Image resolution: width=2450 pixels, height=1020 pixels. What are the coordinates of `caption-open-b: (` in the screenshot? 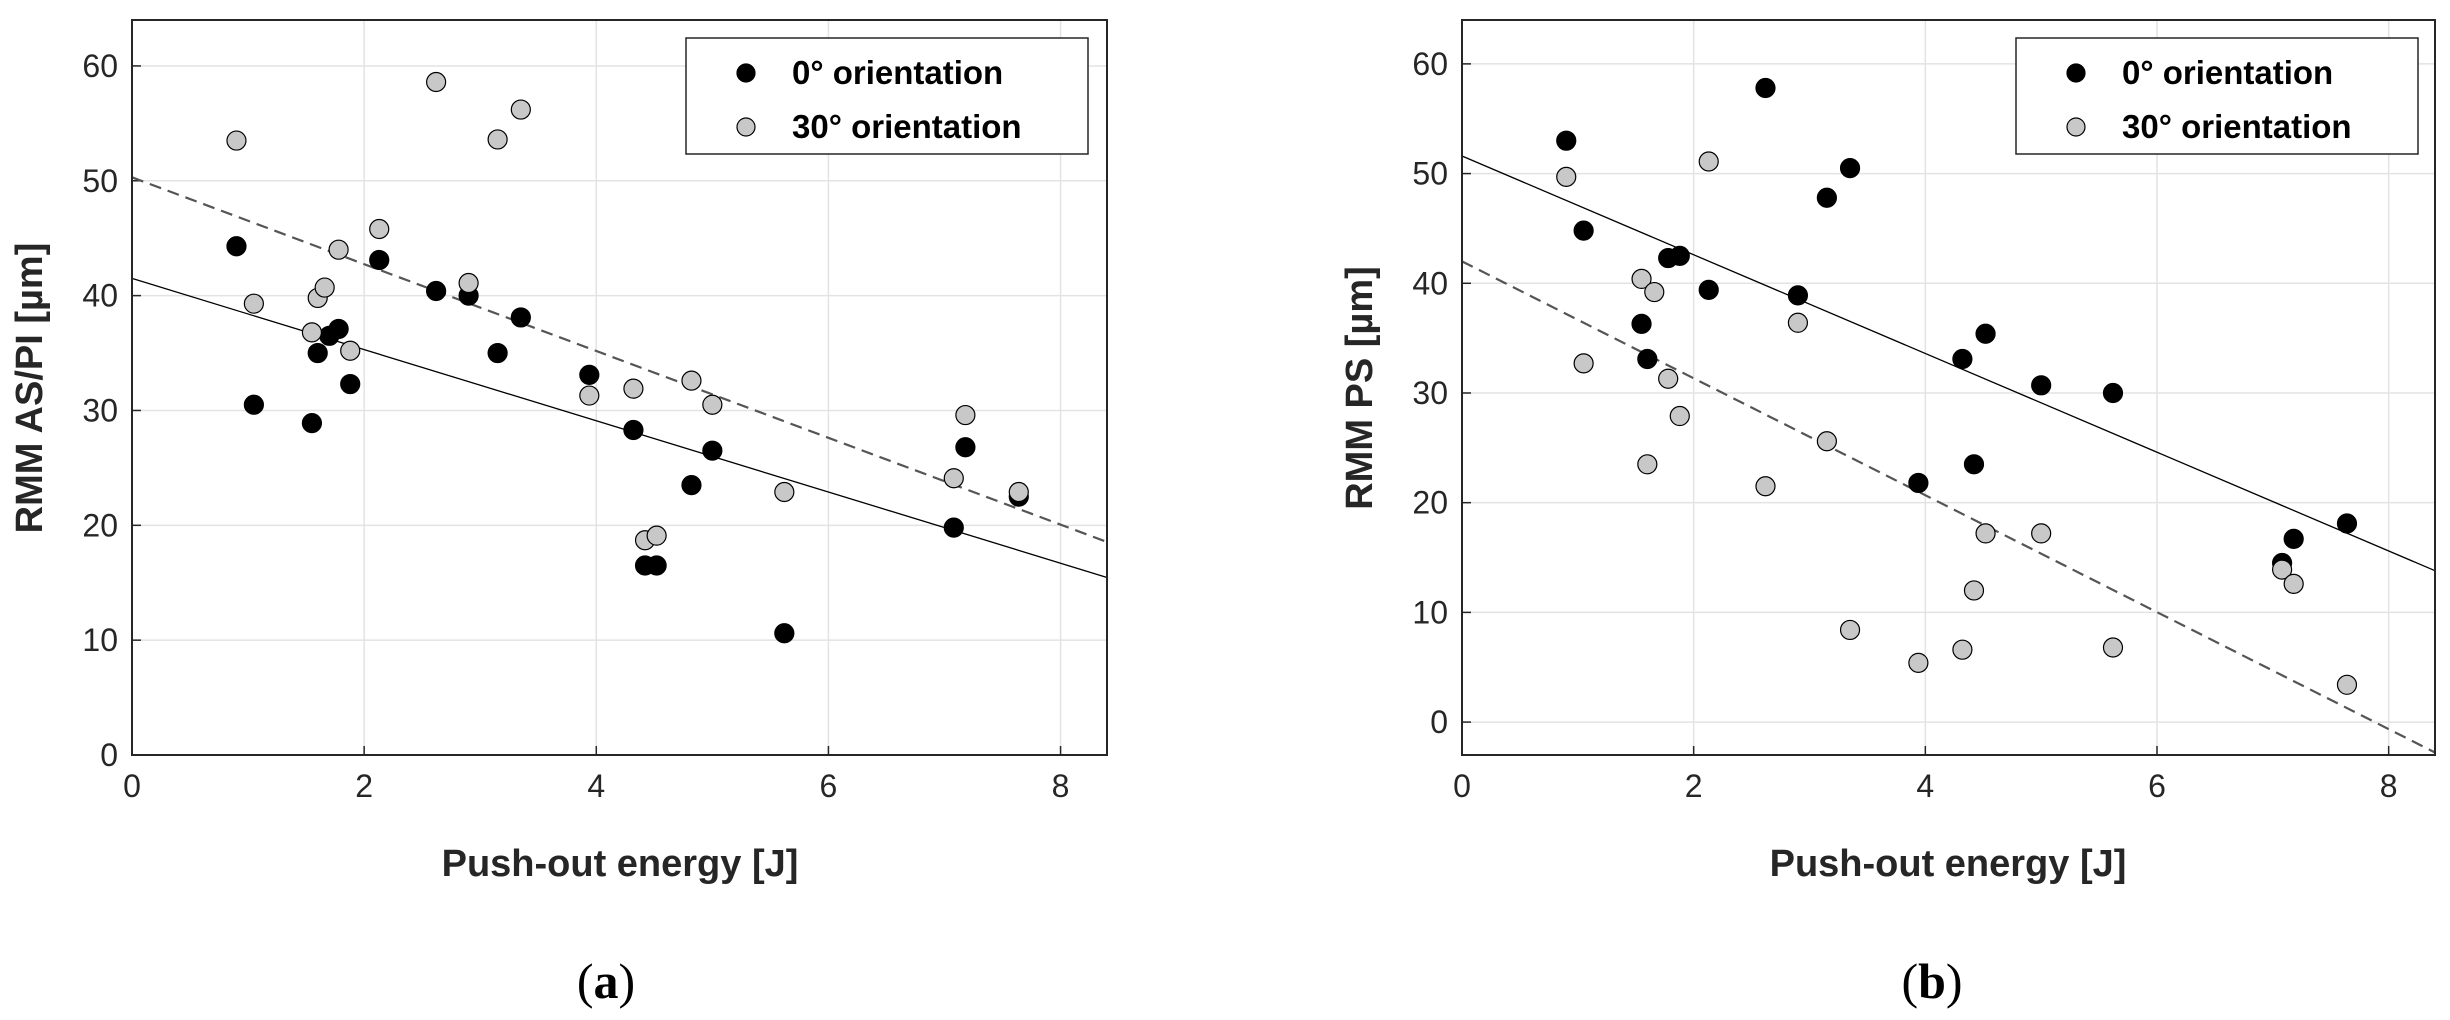 It's located at (1909, 981).